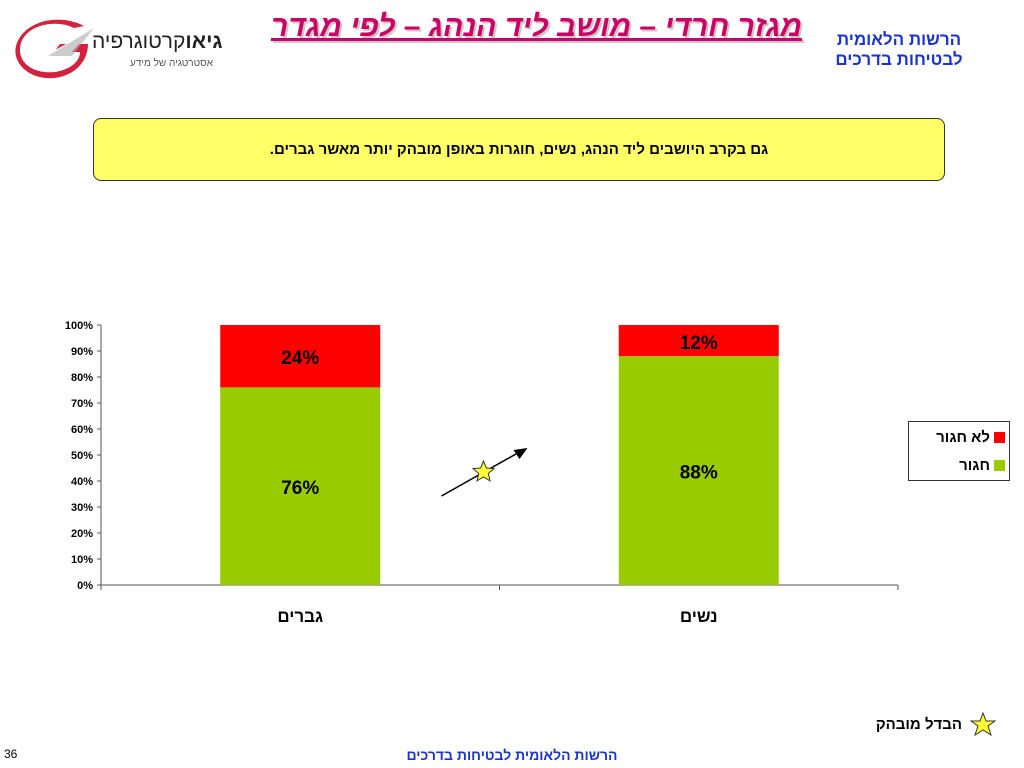 This screenshot has width=1024, height=768. Describe the element at coordinates (54, 49) in the screenshot. I see `logo-swoosh-icon` at that location.